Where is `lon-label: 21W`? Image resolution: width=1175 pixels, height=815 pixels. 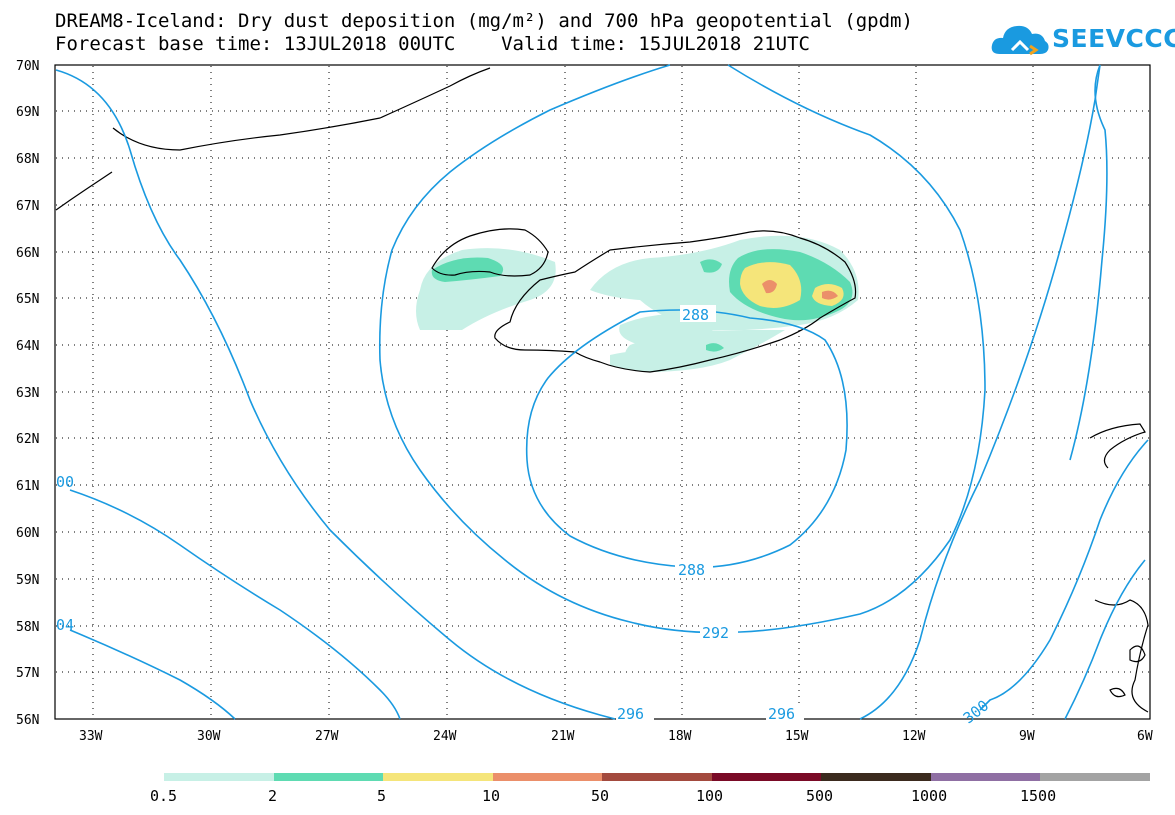
lon-label: 21W is located at coordinates (563, 736).